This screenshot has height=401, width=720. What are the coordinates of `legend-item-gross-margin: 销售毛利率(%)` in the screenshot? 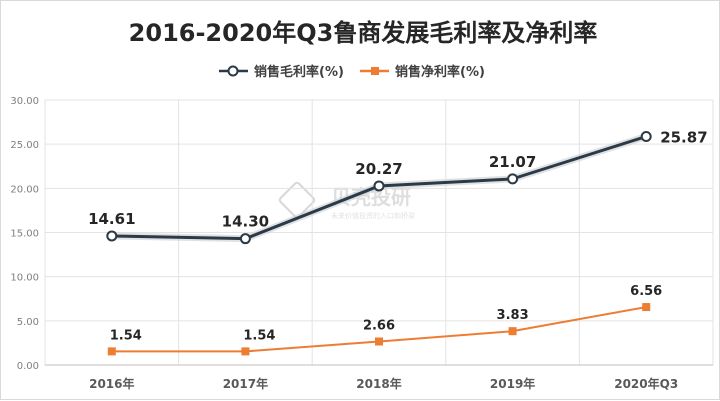 It's located at (281, 72).